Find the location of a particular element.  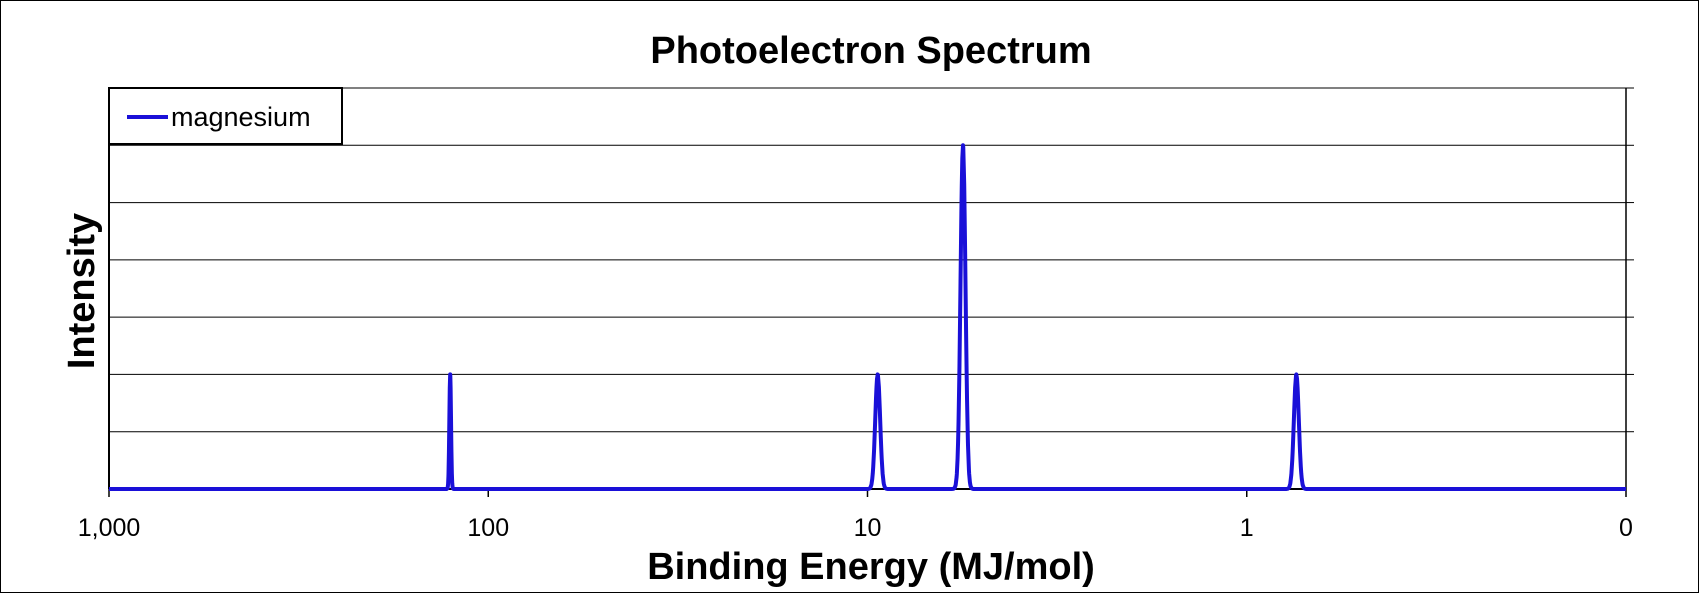

legend-label-magnesium: magnesium is located at coordinates (241, 117).